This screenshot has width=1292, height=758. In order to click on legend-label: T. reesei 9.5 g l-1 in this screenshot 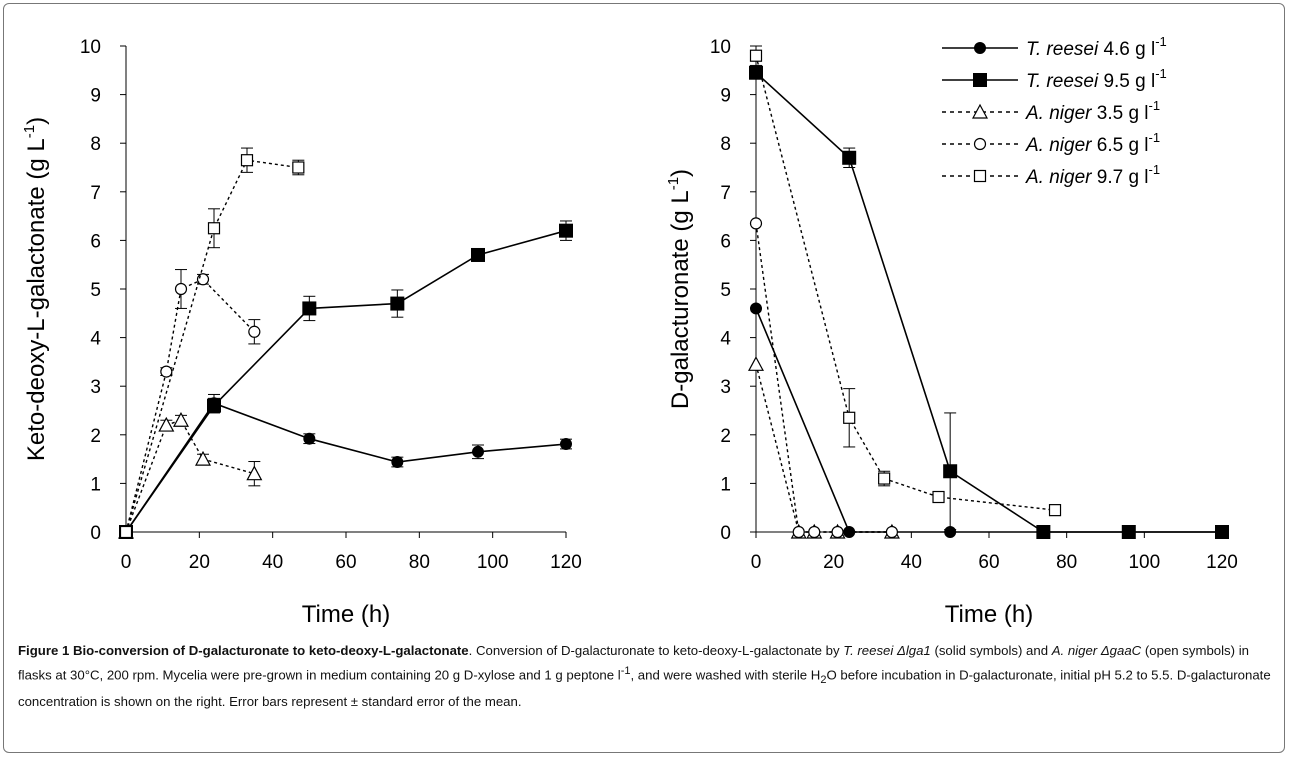, I will do `click(1096, 79)`.